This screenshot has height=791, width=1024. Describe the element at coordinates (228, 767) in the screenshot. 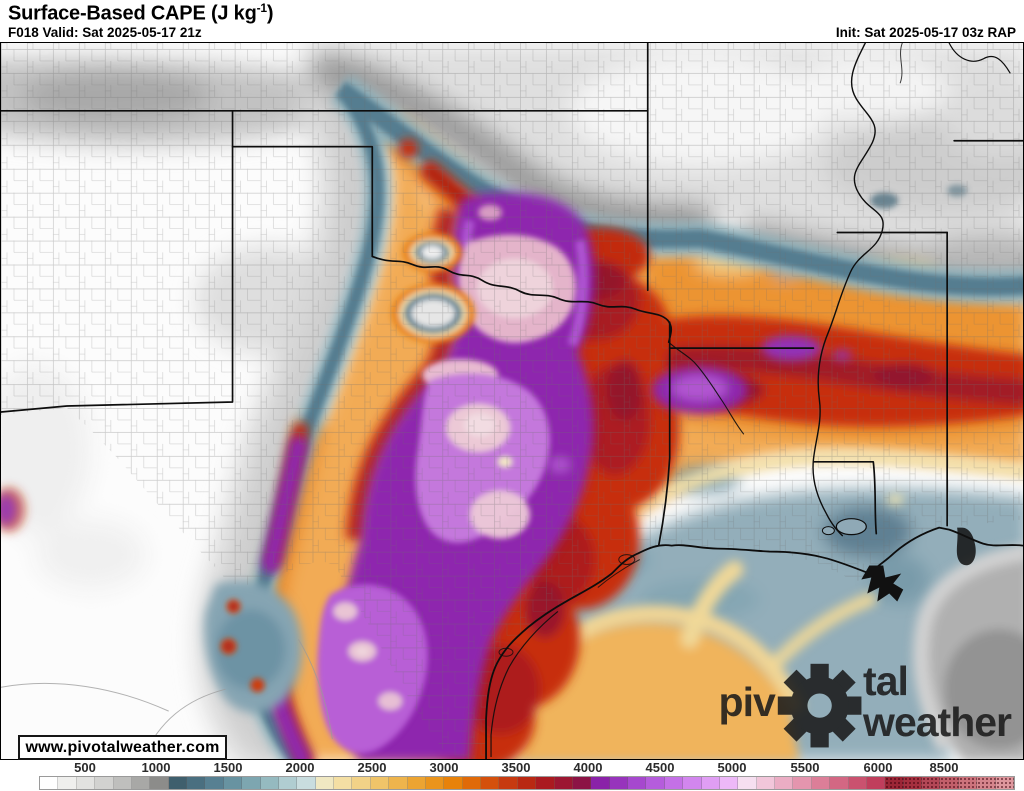

I see `colorbar-tick-1500: 1500` at that location.